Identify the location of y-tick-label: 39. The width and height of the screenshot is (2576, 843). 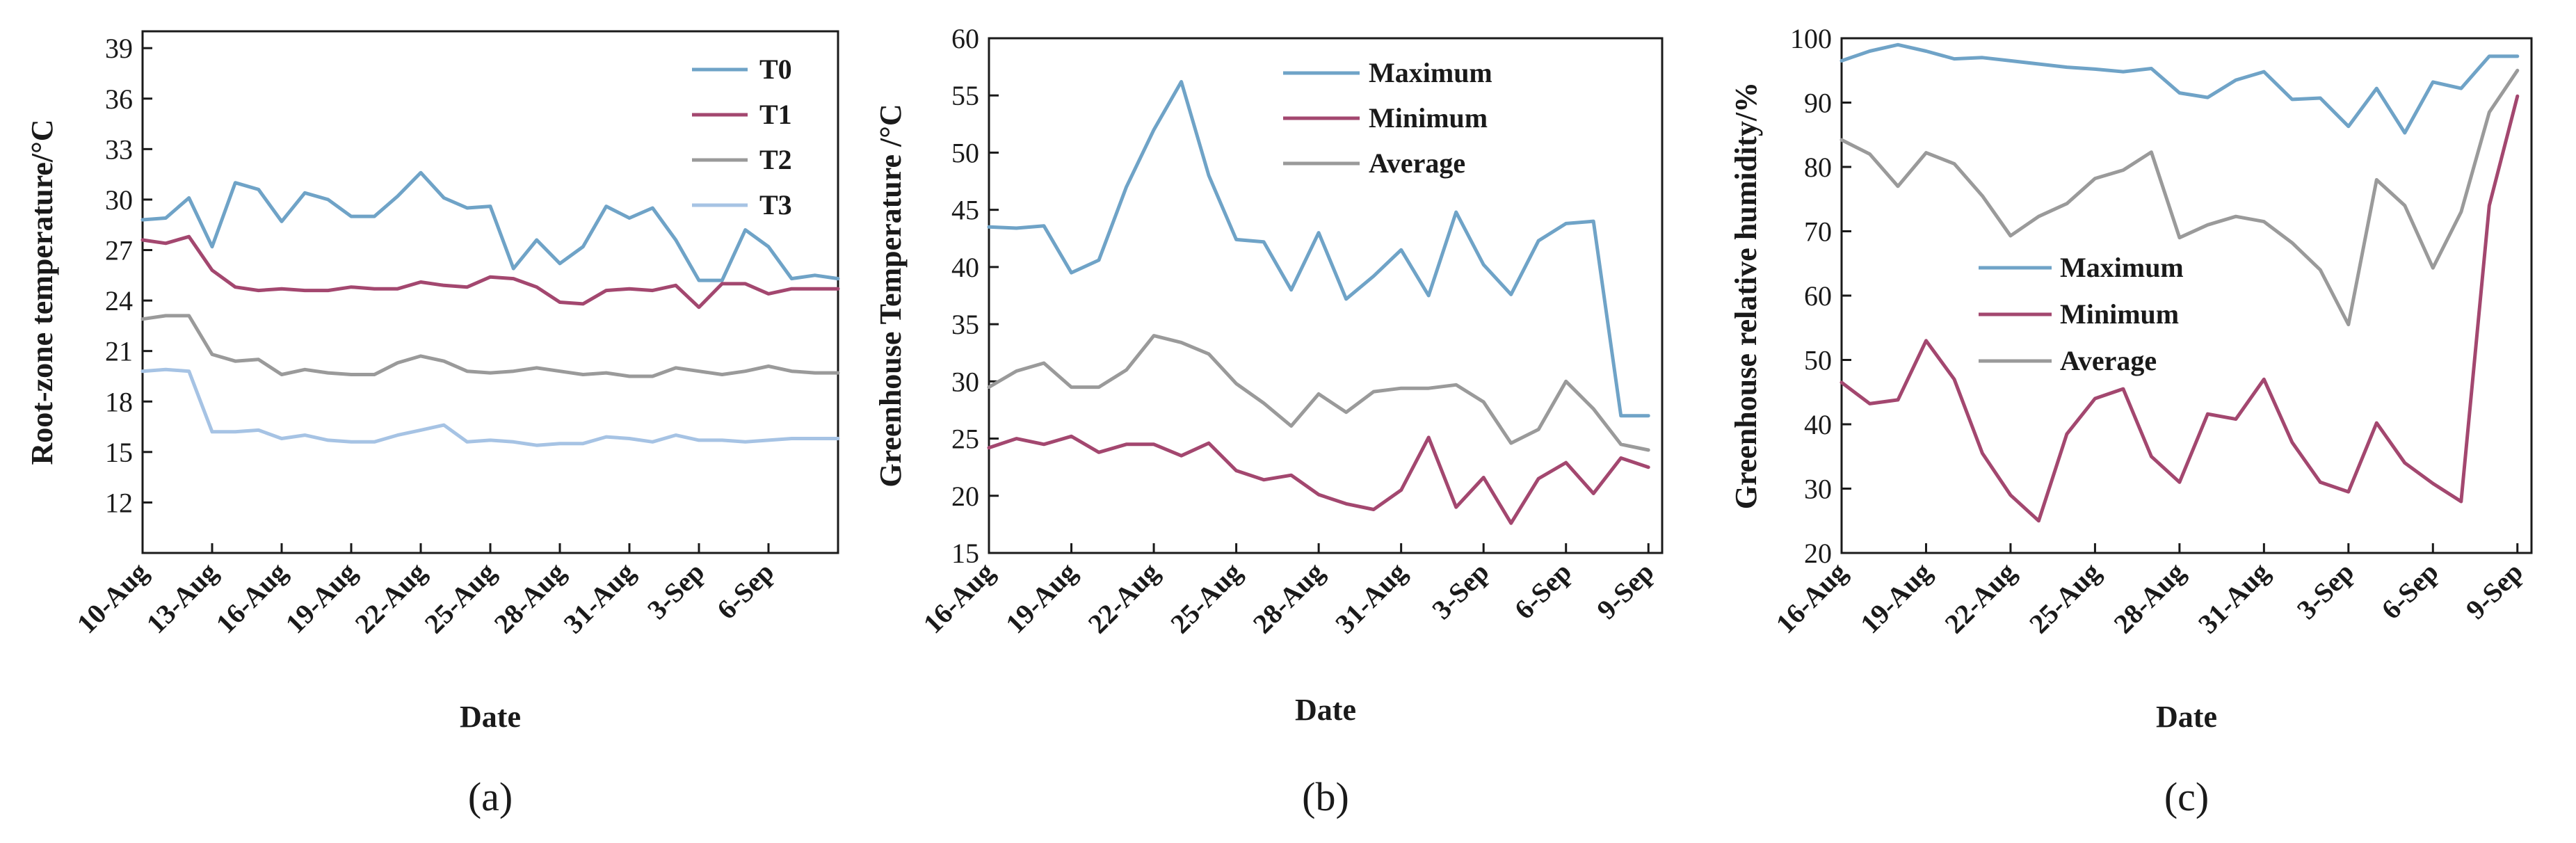
(119, 48).